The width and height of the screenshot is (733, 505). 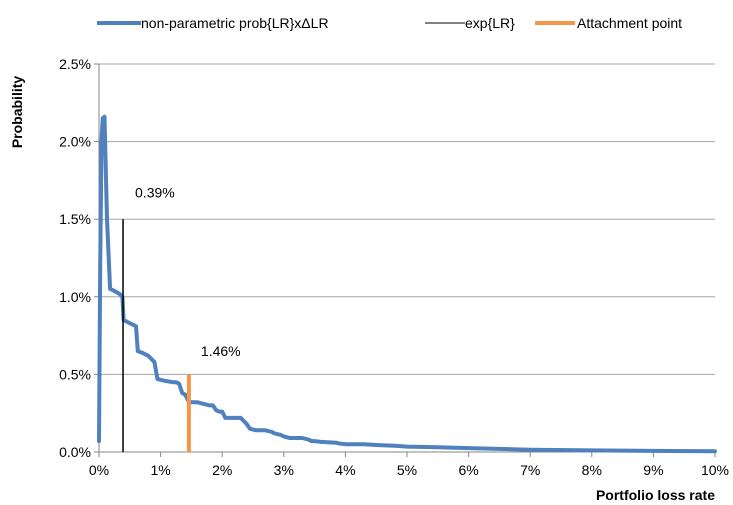 I want to click on y-tick-label: 0.0%, so click(x=75, y=452).